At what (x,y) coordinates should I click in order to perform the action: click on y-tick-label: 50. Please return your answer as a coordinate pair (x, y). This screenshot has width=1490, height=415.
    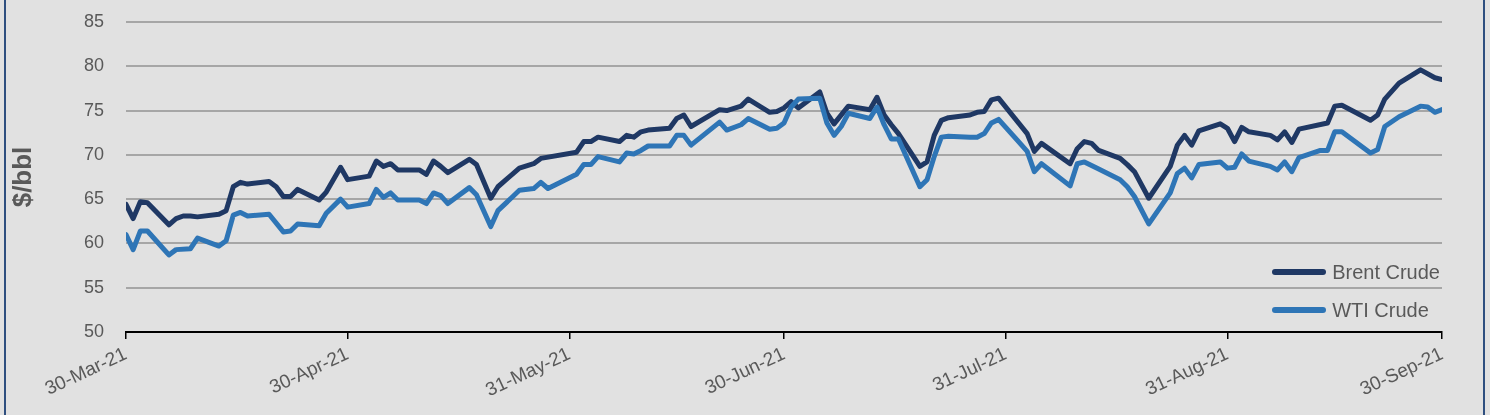
    Looking at the image, I should click on (93, 330).